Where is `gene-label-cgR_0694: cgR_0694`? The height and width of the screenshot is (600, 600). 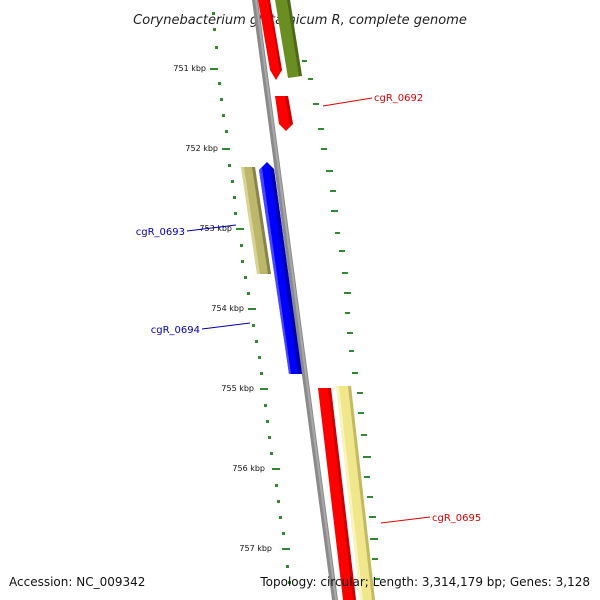 gene-label-cgR_0694: cgR_0694 is located at coordinates (175, 330).